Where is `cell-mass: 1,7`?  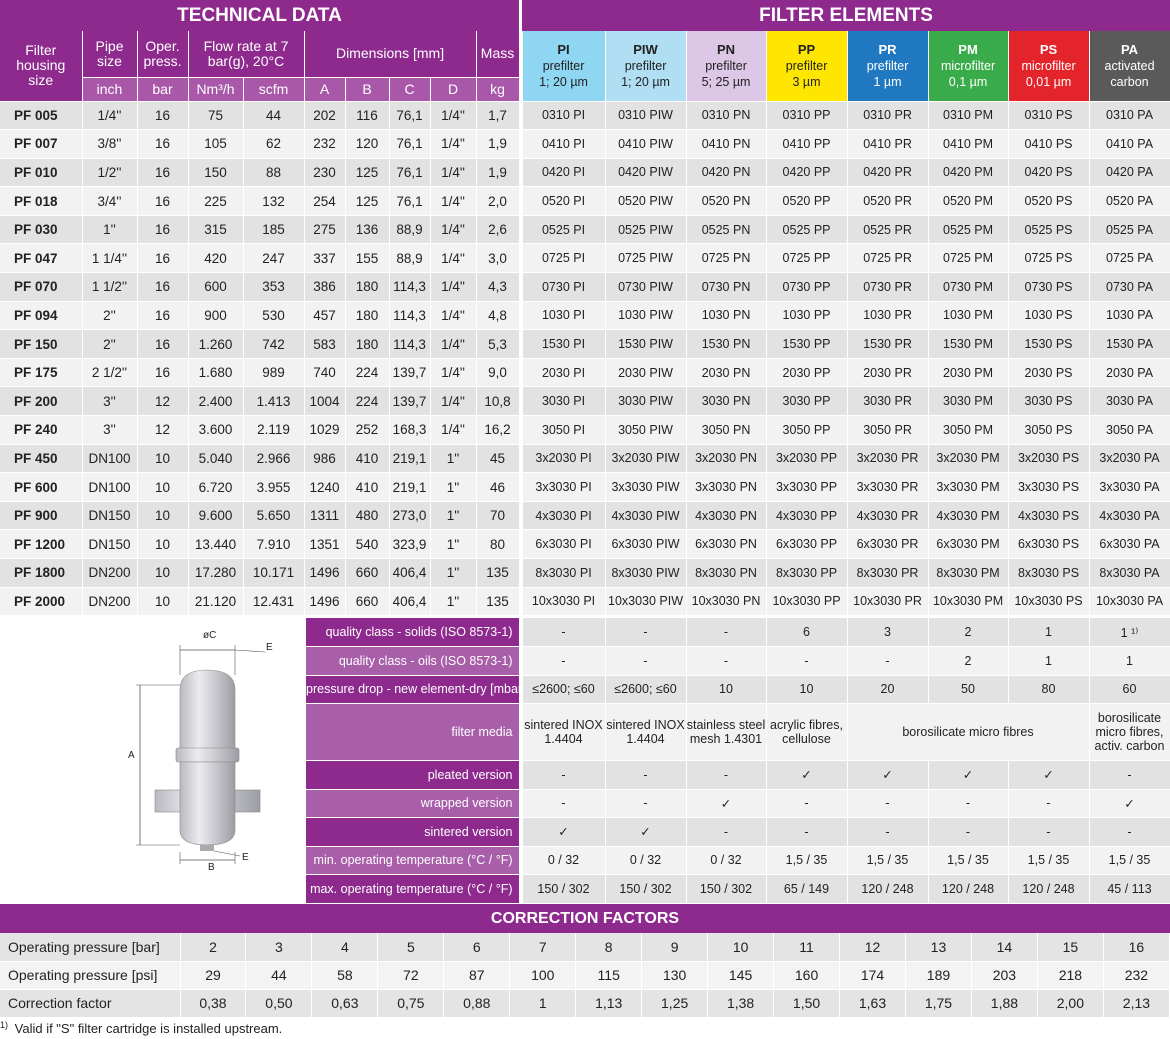
cell-mass: 1,7 is located at coordinates (498, 116).